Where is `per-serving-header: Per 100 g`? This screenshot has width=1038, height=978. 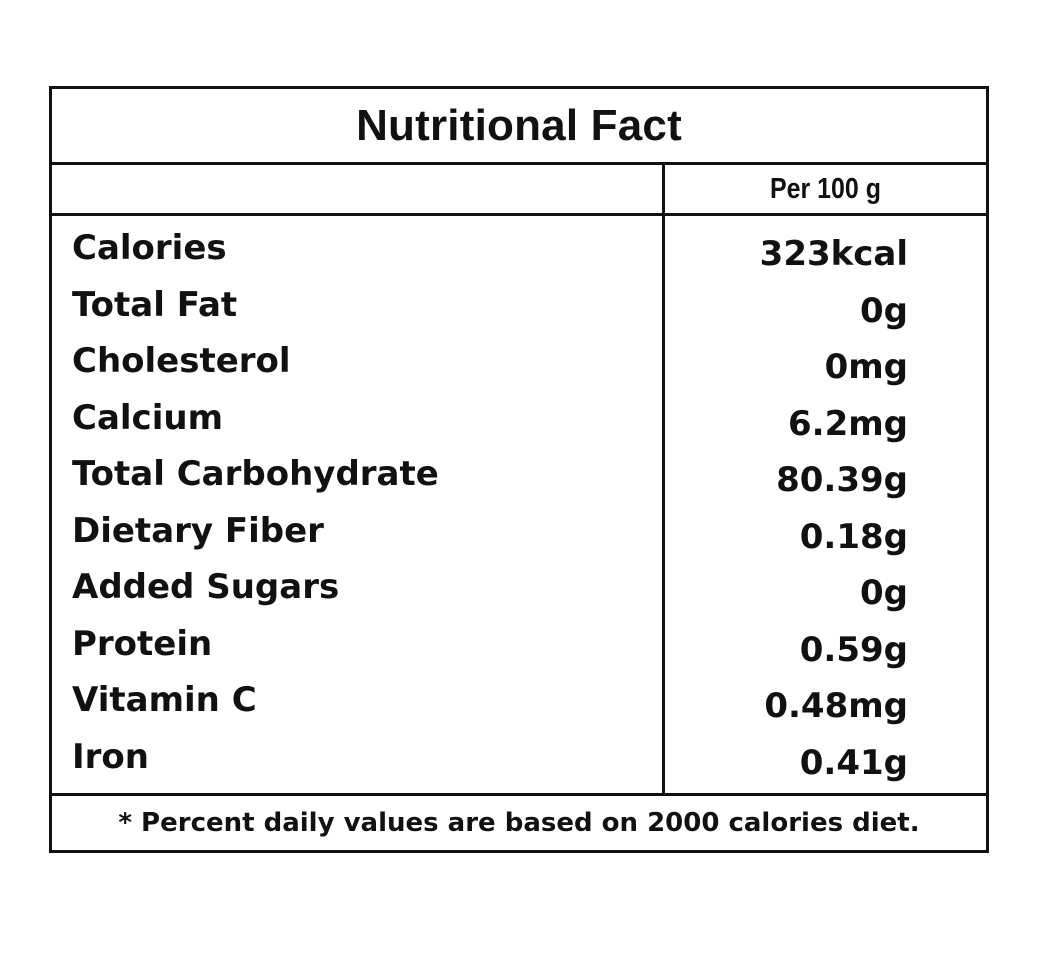
per-serving-header: Per 100 g is located at coordinates (825, 188).